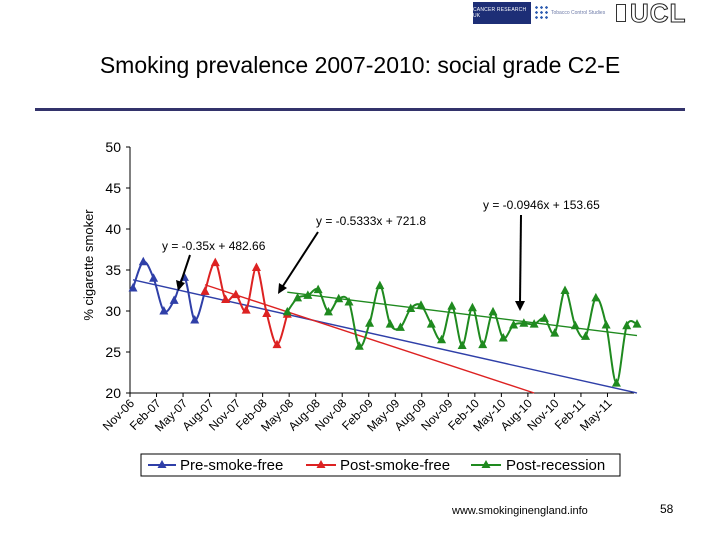  Describe the element at coordinates (621, 13) in the screenshot. I see `crest-icon` at that location.